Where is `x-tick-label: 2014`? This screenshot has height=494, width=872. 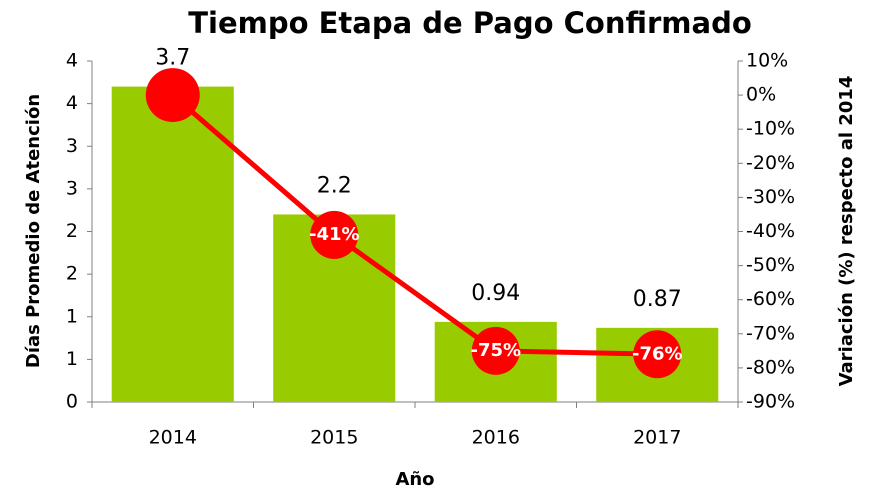 x-tick-label: 2014 is located at coordinates (173, 438).